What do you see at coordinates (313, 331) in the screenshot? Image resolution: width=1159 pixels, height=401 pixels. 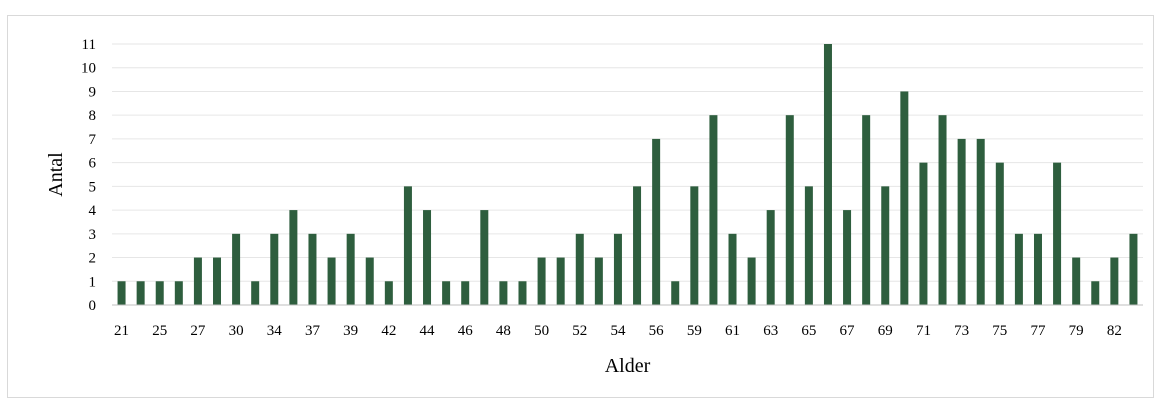 I see `x-tick-label: 37` at bounding box center [313, 331].